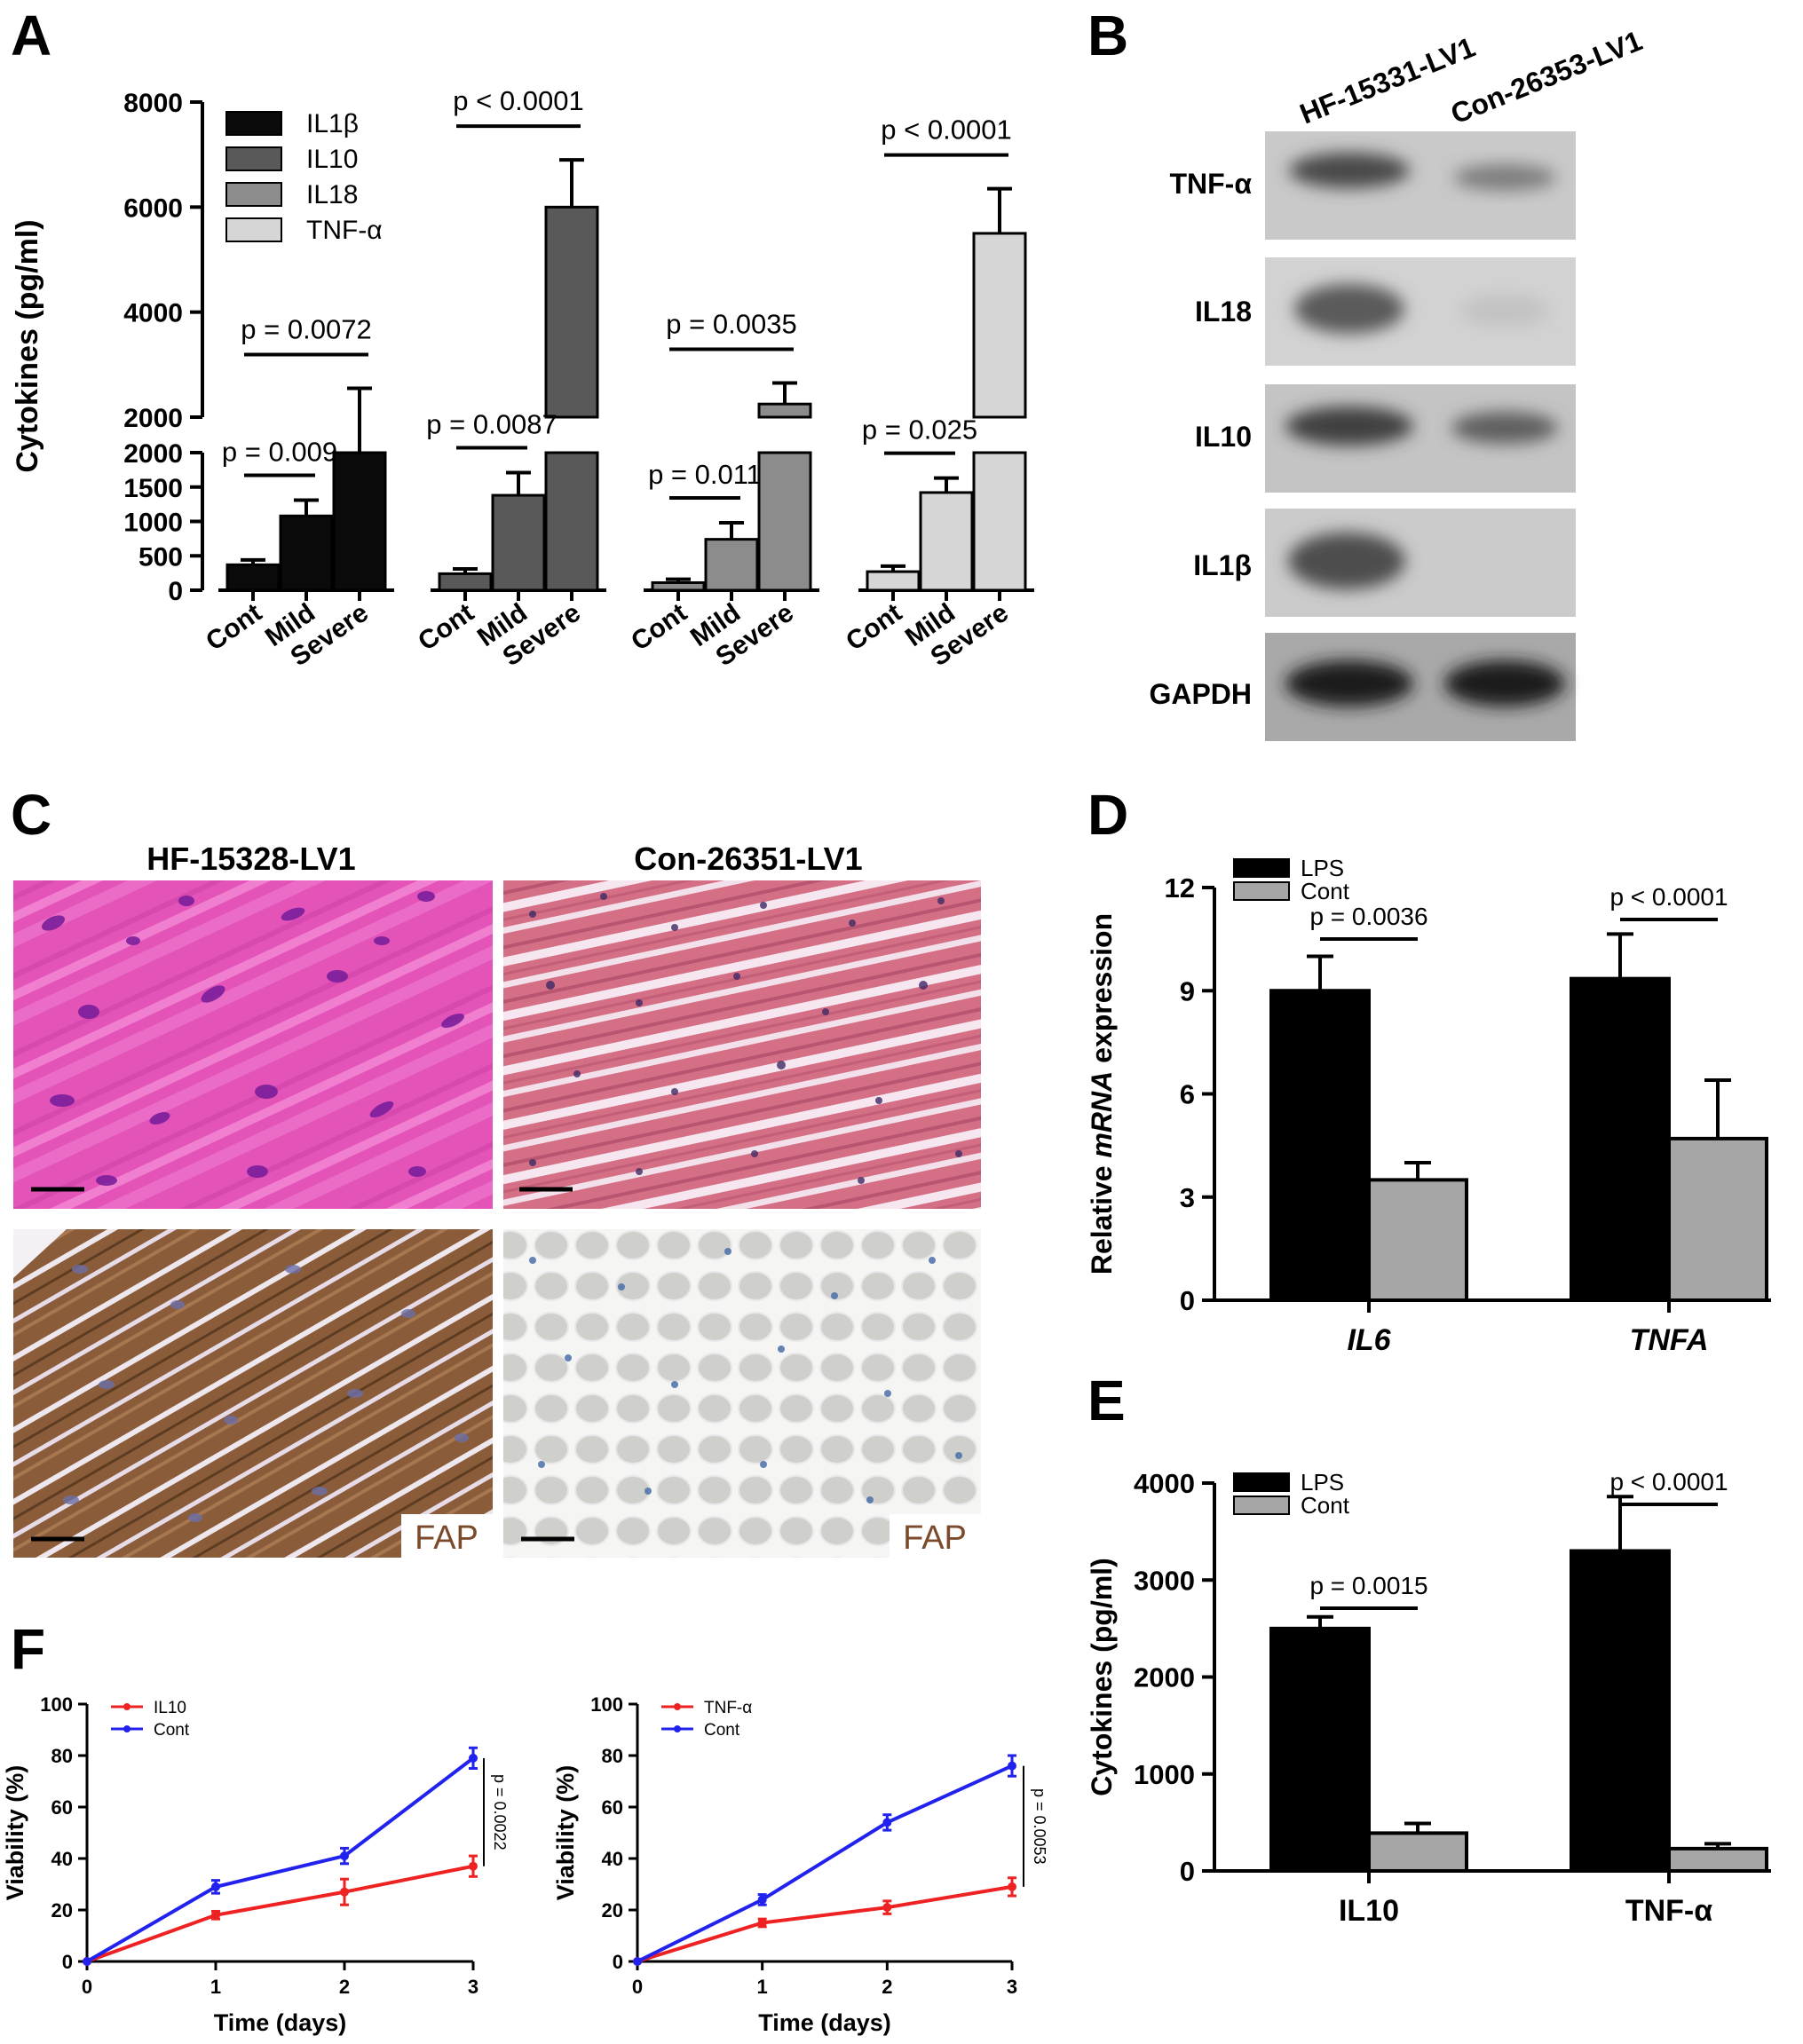 This screenshot has height=2044, width=1803. What do you see at coordinates (1106, 1400) in the screenshot?
I see `panel-label-e: E` at bounding box center [1106, 1400].